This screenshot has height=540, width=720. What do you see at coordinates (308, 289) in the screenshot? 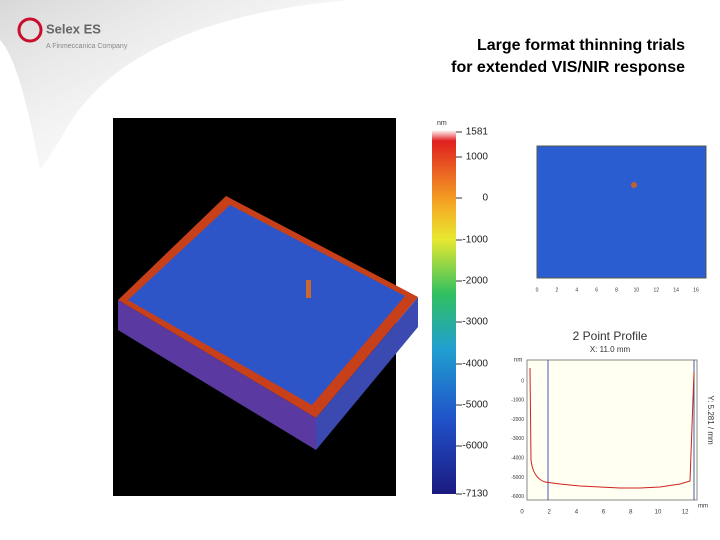
I see `surface-spike` at bounding box center [308, 289].